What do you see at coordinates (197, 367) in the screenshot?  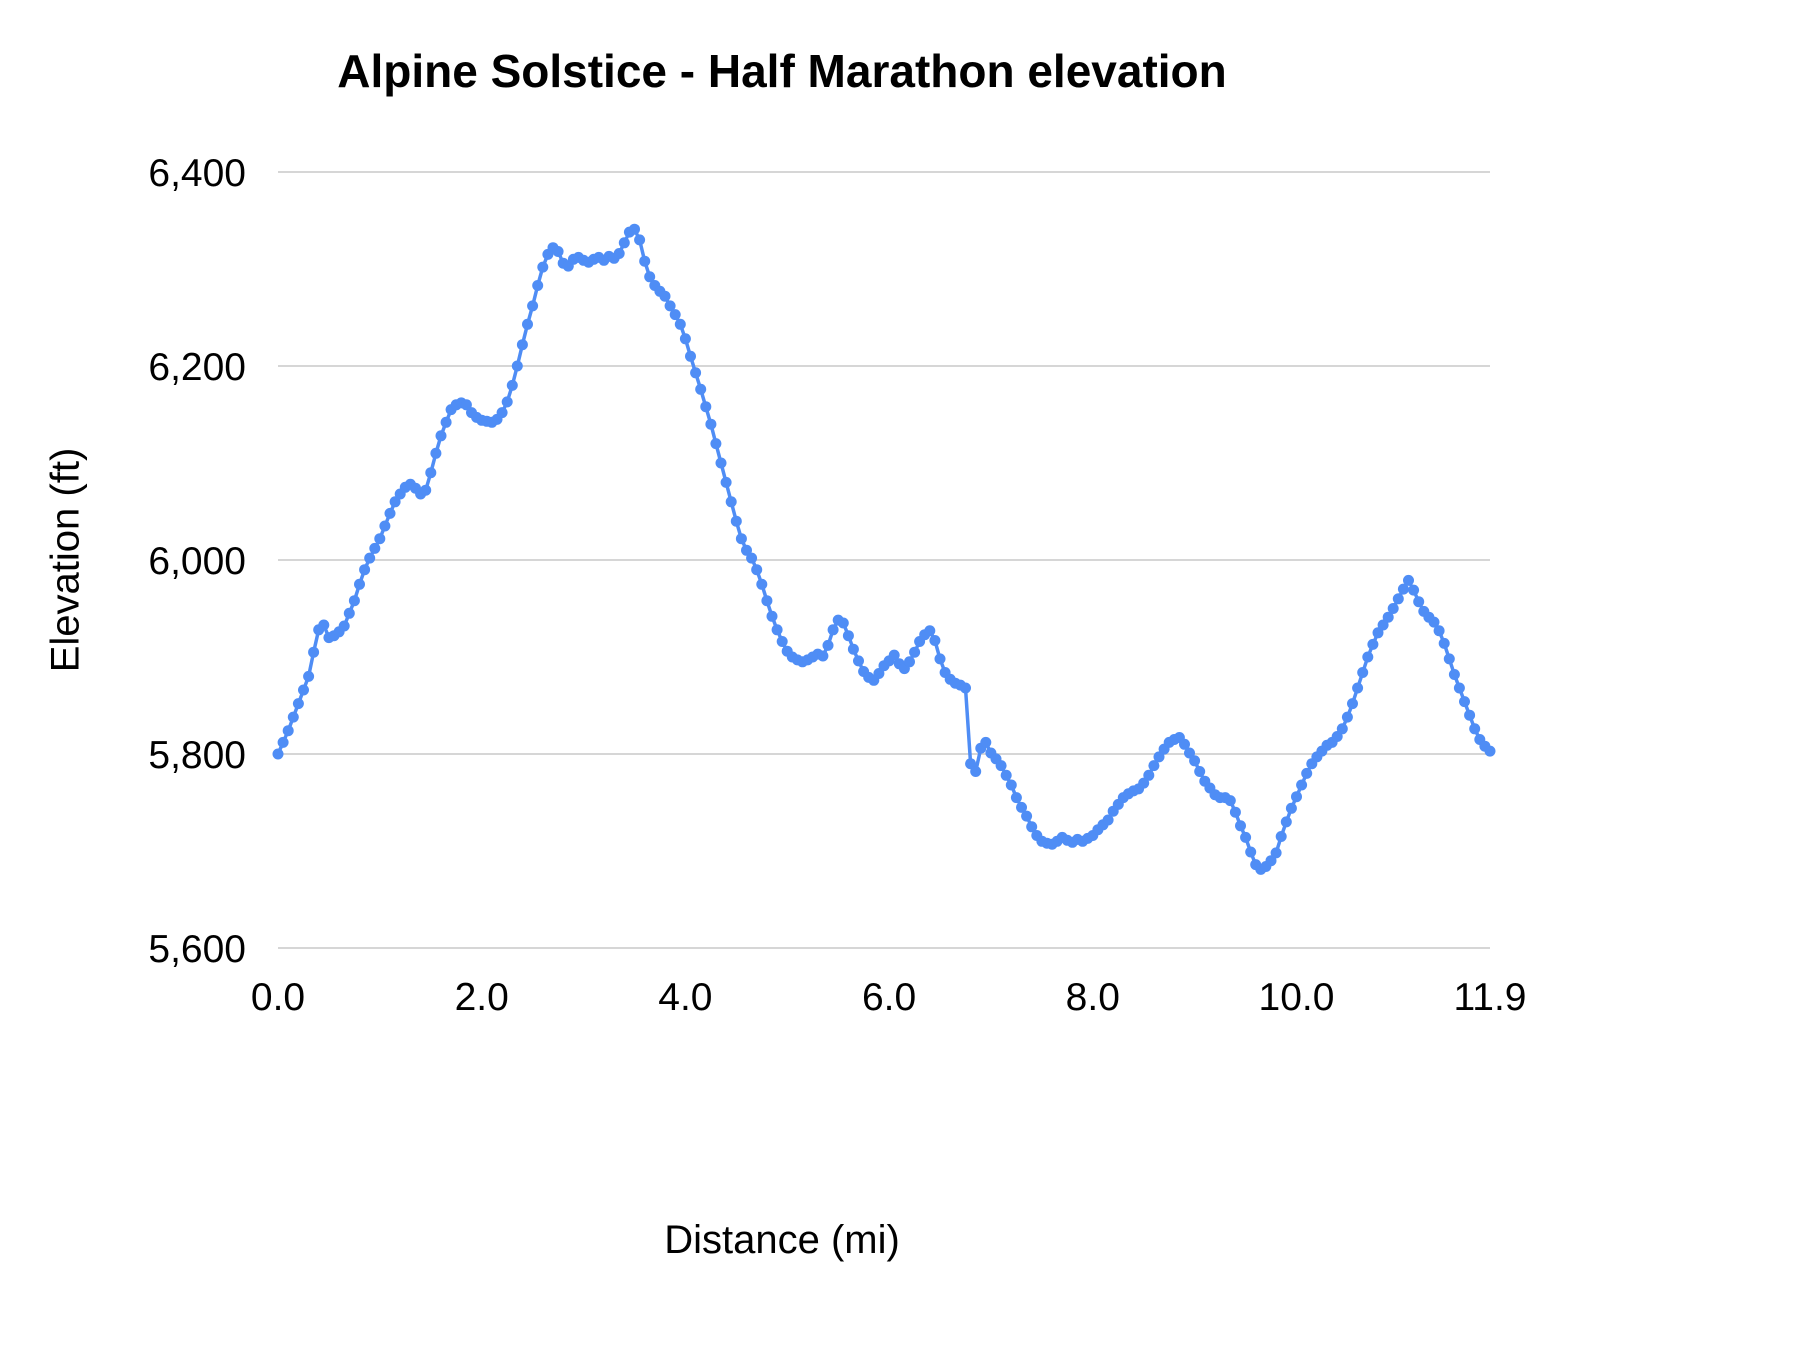 I see `y-tick-label: 6,200` at bounding box center [197, 367].